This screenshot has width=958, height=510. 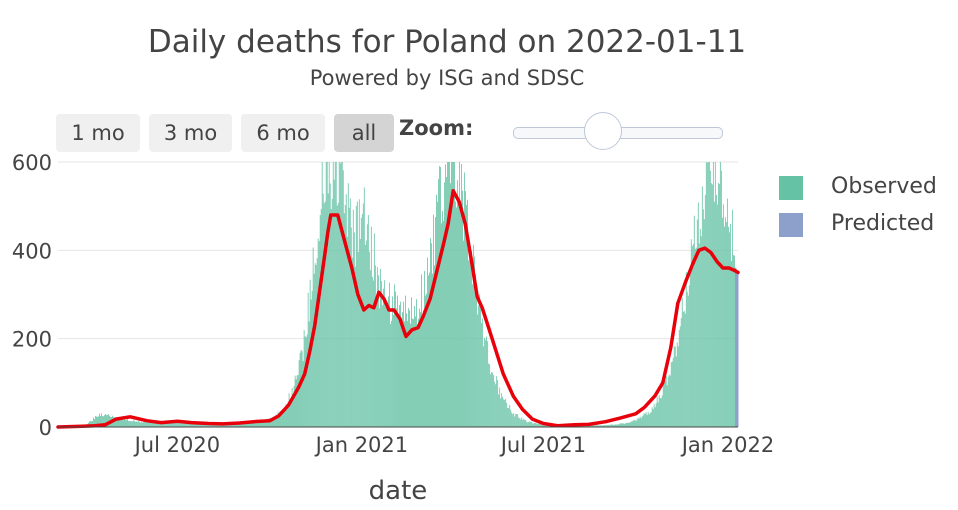 What do you see at coordinates (542, 445) in the screenshot?
I see `x-tick-label: Jul 2021` at bounding box center [542, 445].